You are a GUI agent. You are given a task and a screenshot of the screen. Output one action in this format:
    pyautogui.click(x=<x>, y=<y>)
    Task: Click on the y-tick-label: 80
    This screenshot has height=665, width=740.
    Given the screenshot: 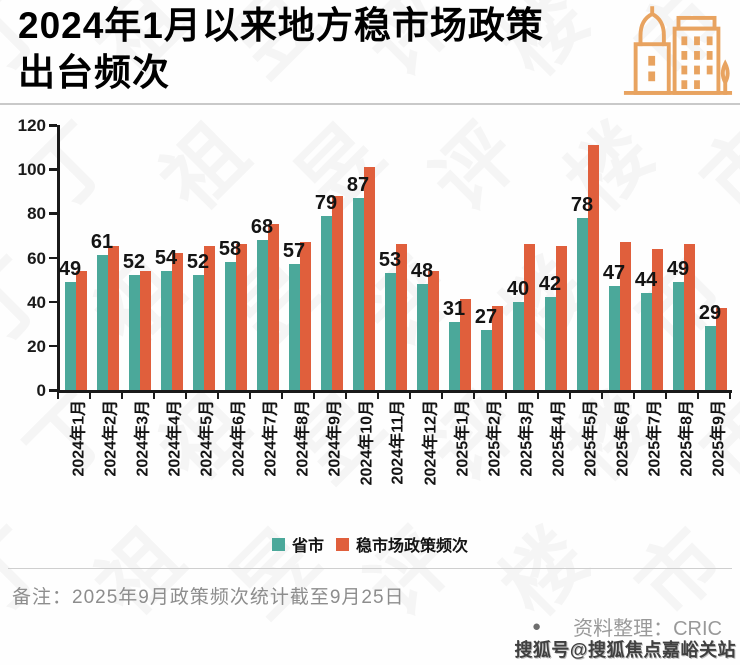 What is the action you would take?
    pyautogui.click(x=36, y=214)
    